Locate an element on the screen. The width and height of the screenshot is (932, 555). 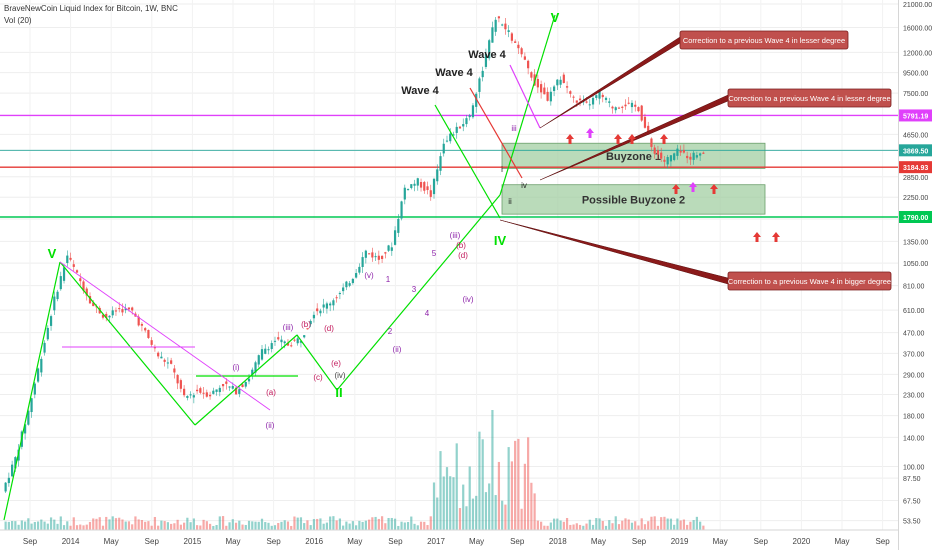
x-tick-label: 2014 is located at coordinates (71, 541).